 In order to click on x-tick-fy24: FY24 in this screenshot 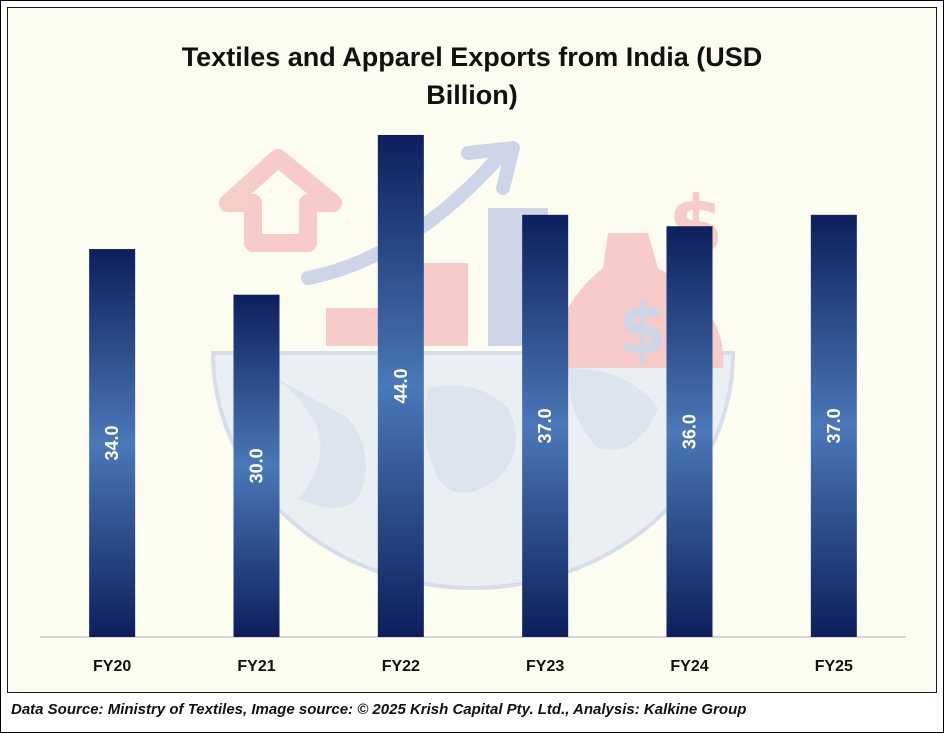, I will do `click(689, 666)`.